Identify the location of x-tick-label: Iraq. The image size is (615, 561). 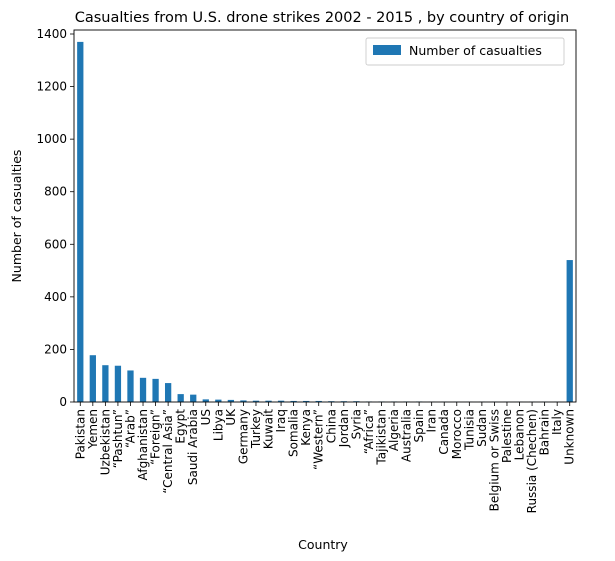
(281, 420).